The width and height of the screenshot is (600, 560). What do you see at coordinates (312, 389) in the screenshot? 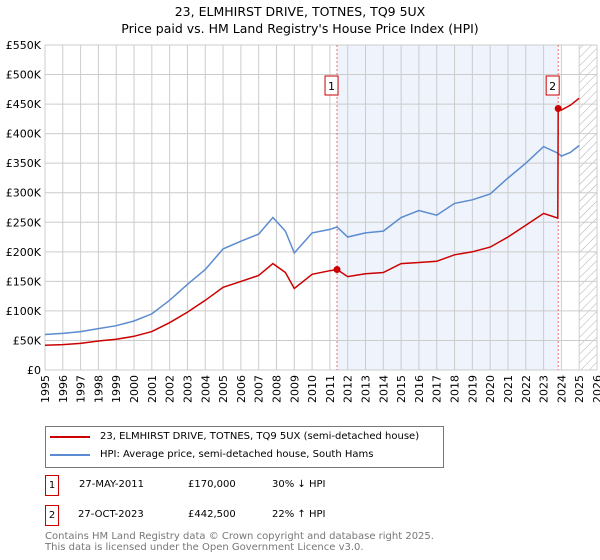
I see `x-tick-label: 2010` at bounding box center [312, 389].